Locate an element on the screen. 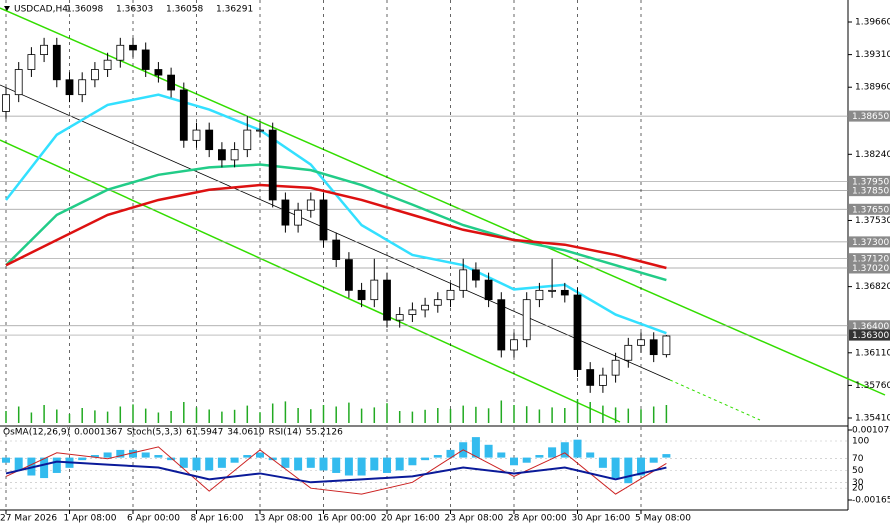 This screenshot has height=526, width=890. stoch-line is located at coordinates (336, 470).